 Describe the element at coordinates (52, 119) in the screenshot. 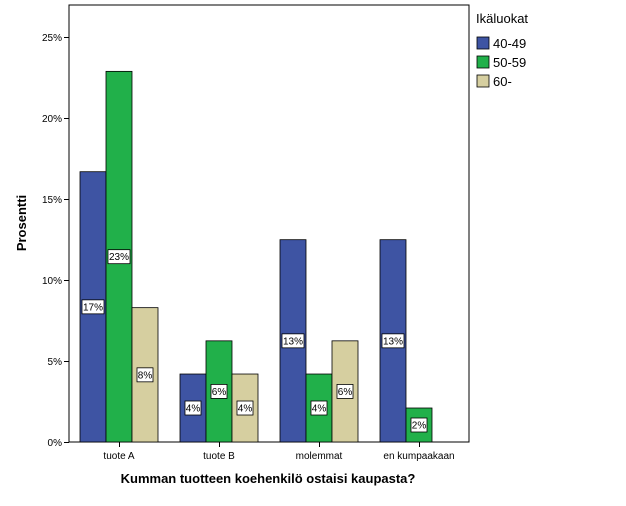

I see `y-tick-label: 20%` at that location.